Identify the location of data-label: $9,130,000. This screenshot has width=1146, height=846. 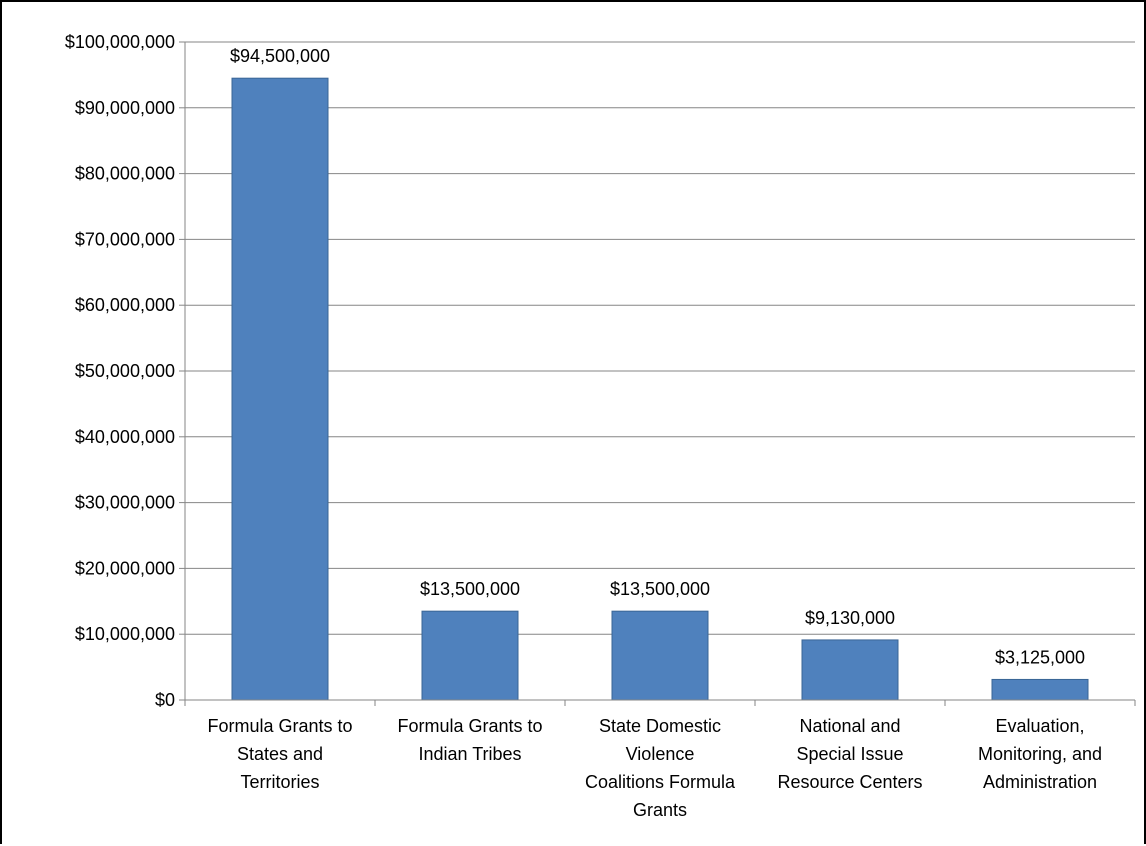
(850, 618).